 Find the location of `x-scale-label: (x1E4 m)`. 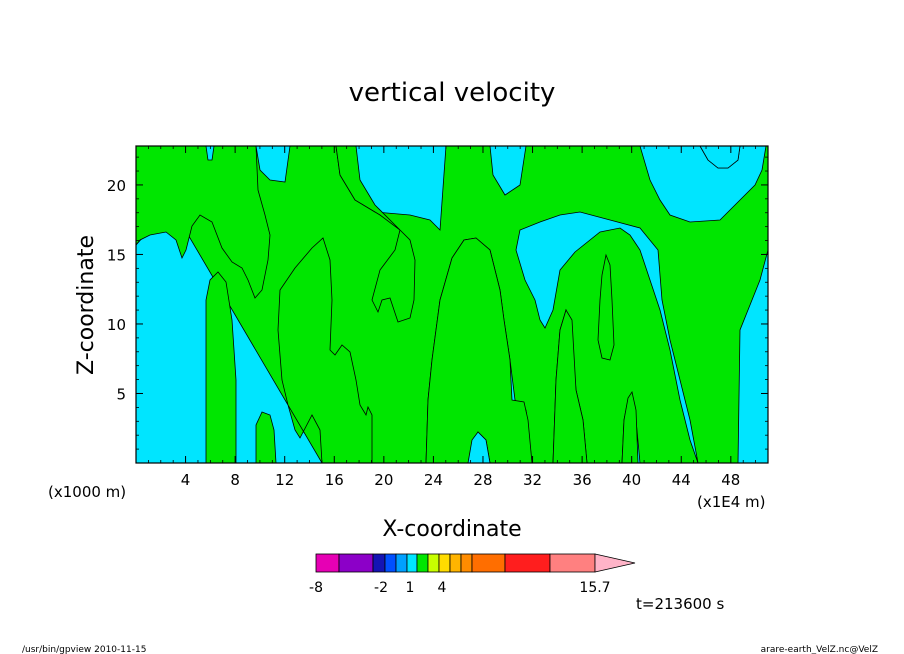

x-scale-label: (x1E4 m) is located at coordinates (731, 502).